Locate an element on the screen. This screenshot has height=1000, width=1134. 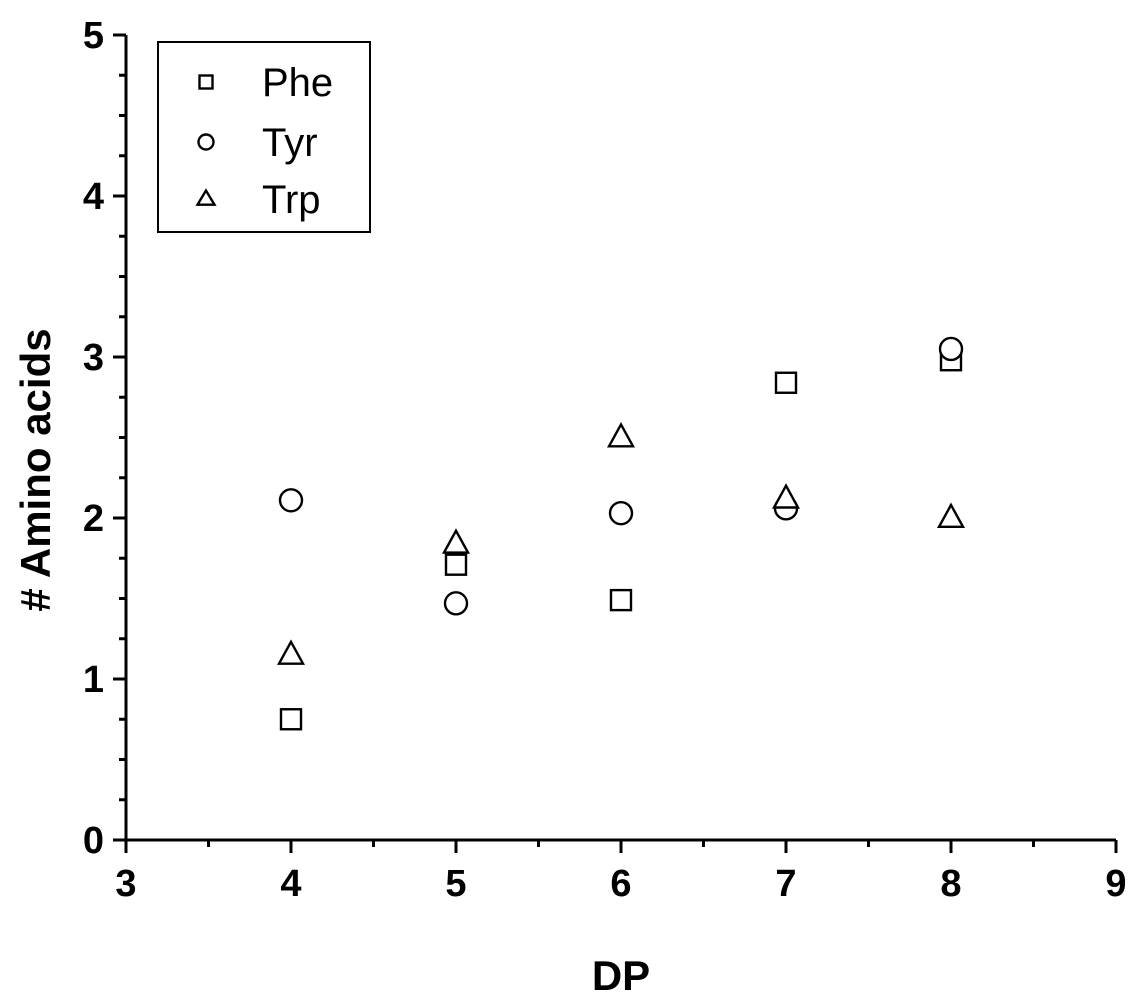
x-tick-label: 3 is located at coordinates (125, 884).